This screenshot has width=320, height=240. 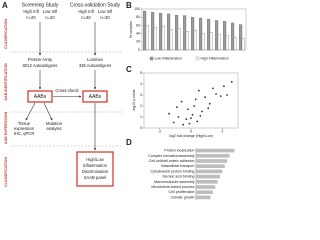 I want to click on platform: Luminex, so click(x=95, y=59).